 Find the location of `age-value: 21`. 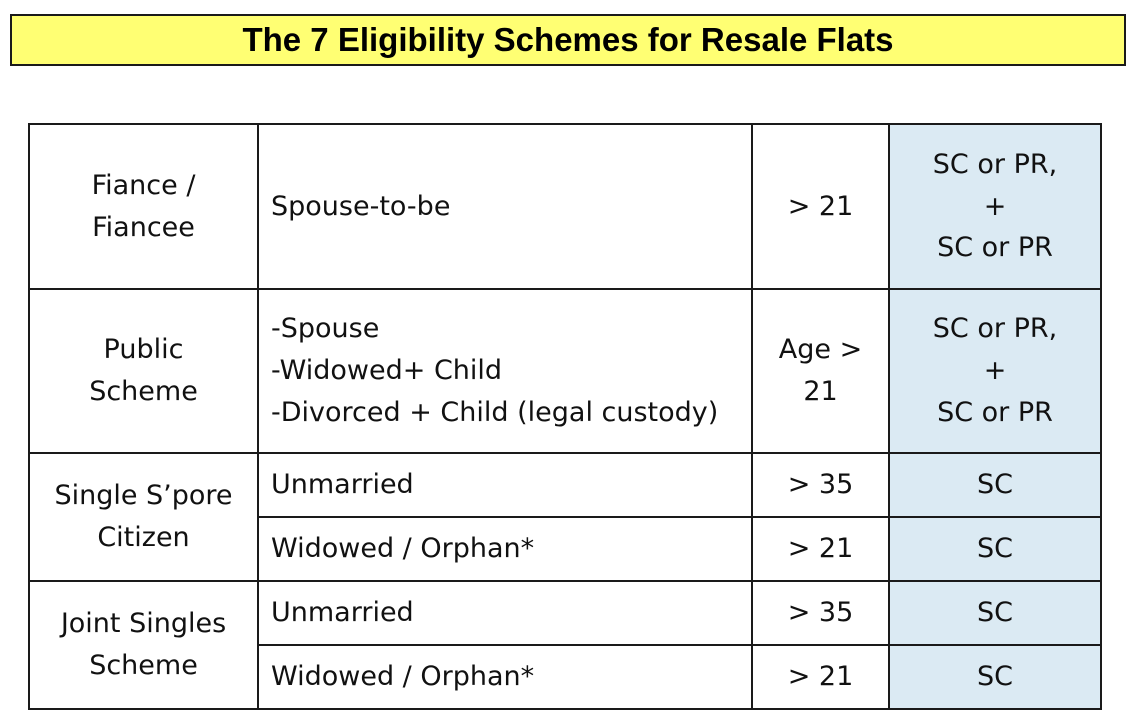

age-value: 21 is located at coordinates (820, 391).